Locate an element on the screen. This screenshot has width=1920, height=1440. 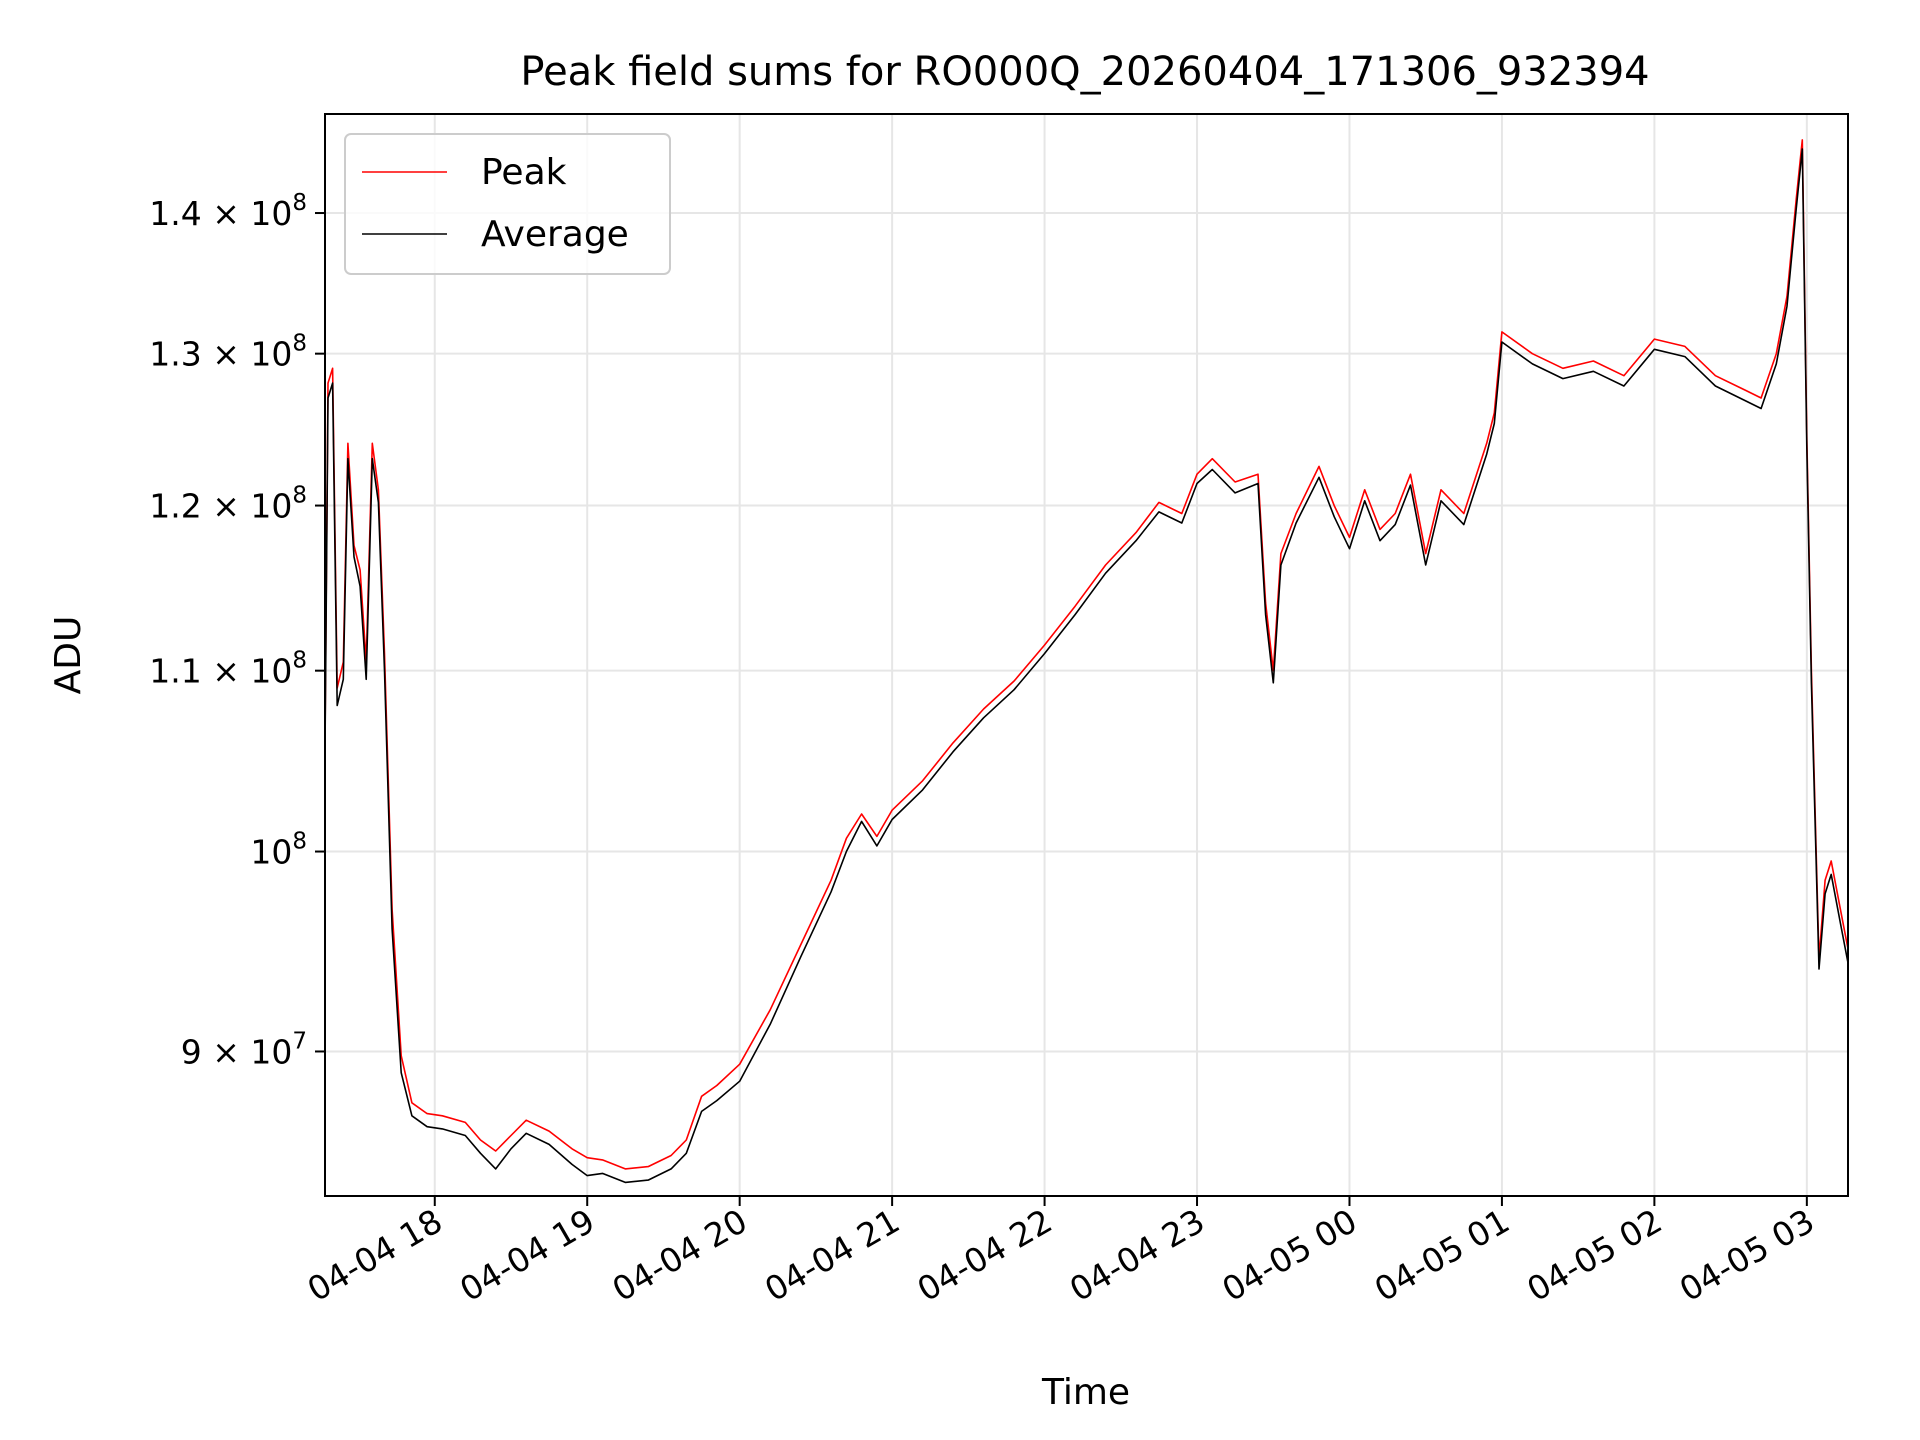
y-tick-label: 1.1 × 108 is located at coordinates (228, 669).